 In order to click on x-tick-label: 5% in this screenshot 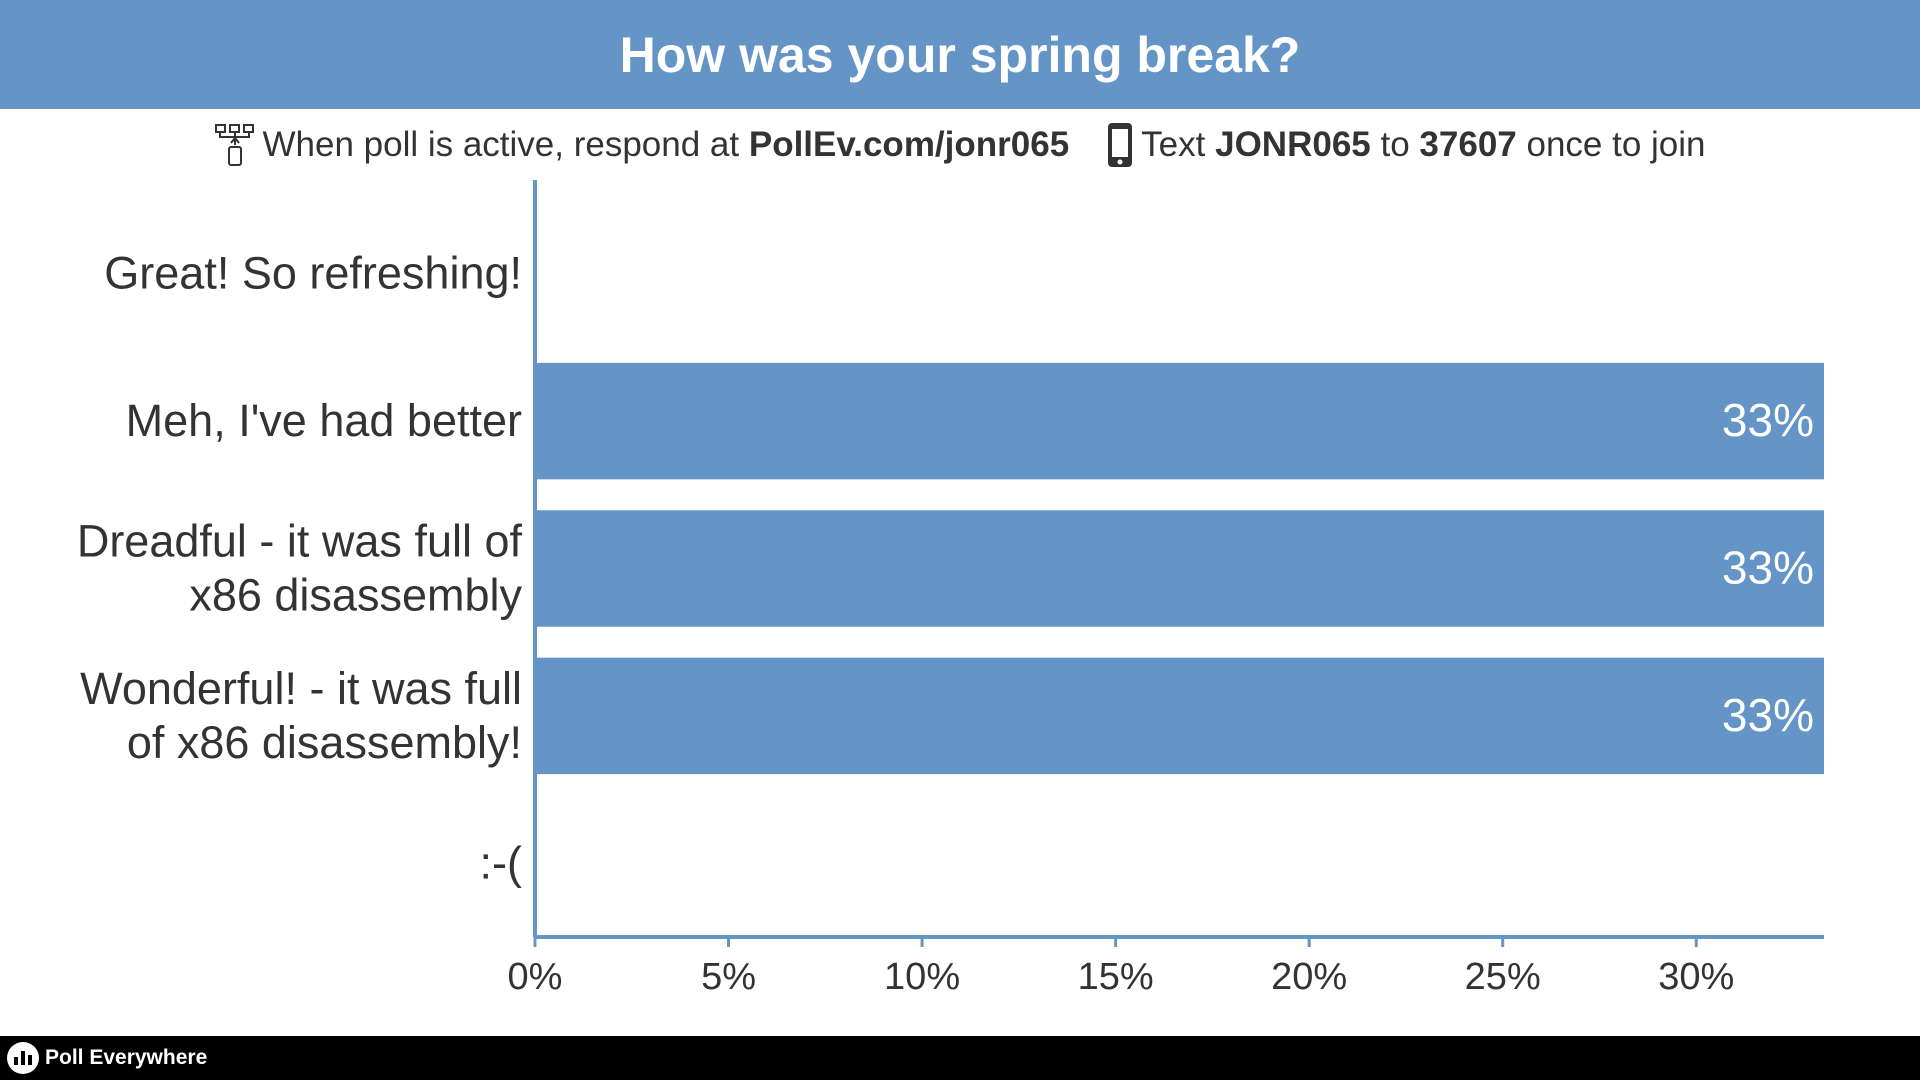, I will do `click(728, 977)`.